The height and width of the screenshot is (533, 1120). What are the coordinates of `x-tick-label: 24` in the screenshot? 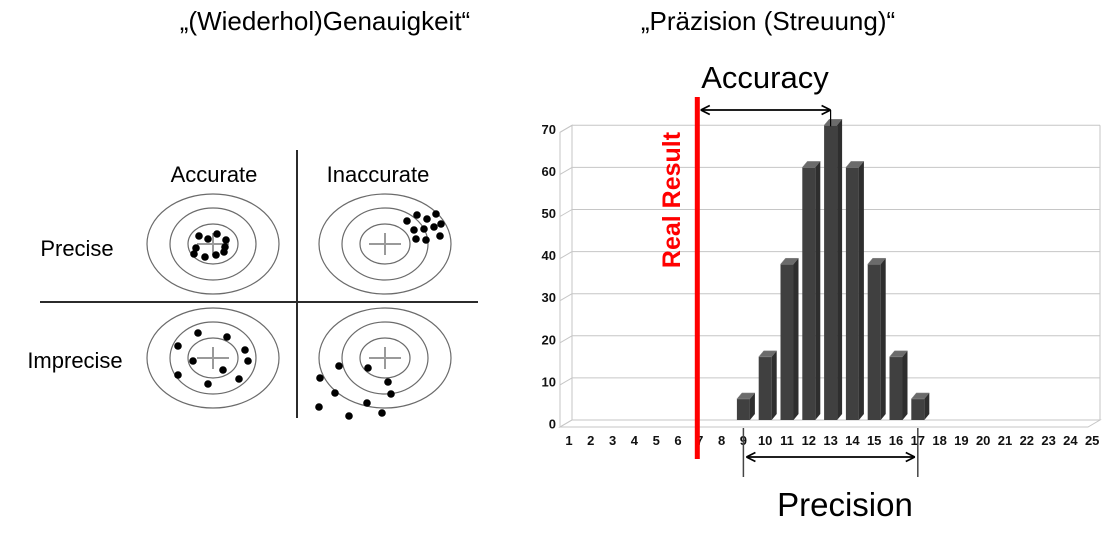 It's located at (1070, 440).